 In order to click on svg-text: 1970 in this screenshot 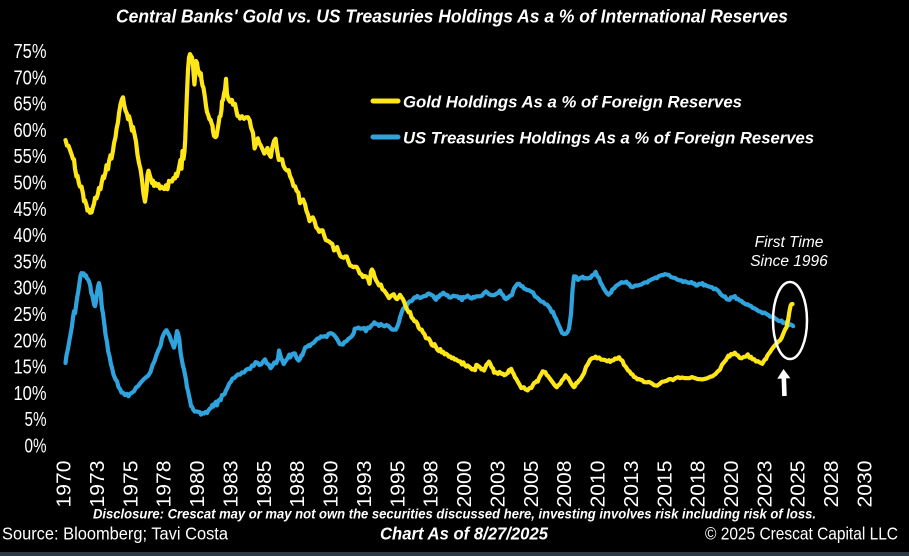, I will do `click(65, 484)`.